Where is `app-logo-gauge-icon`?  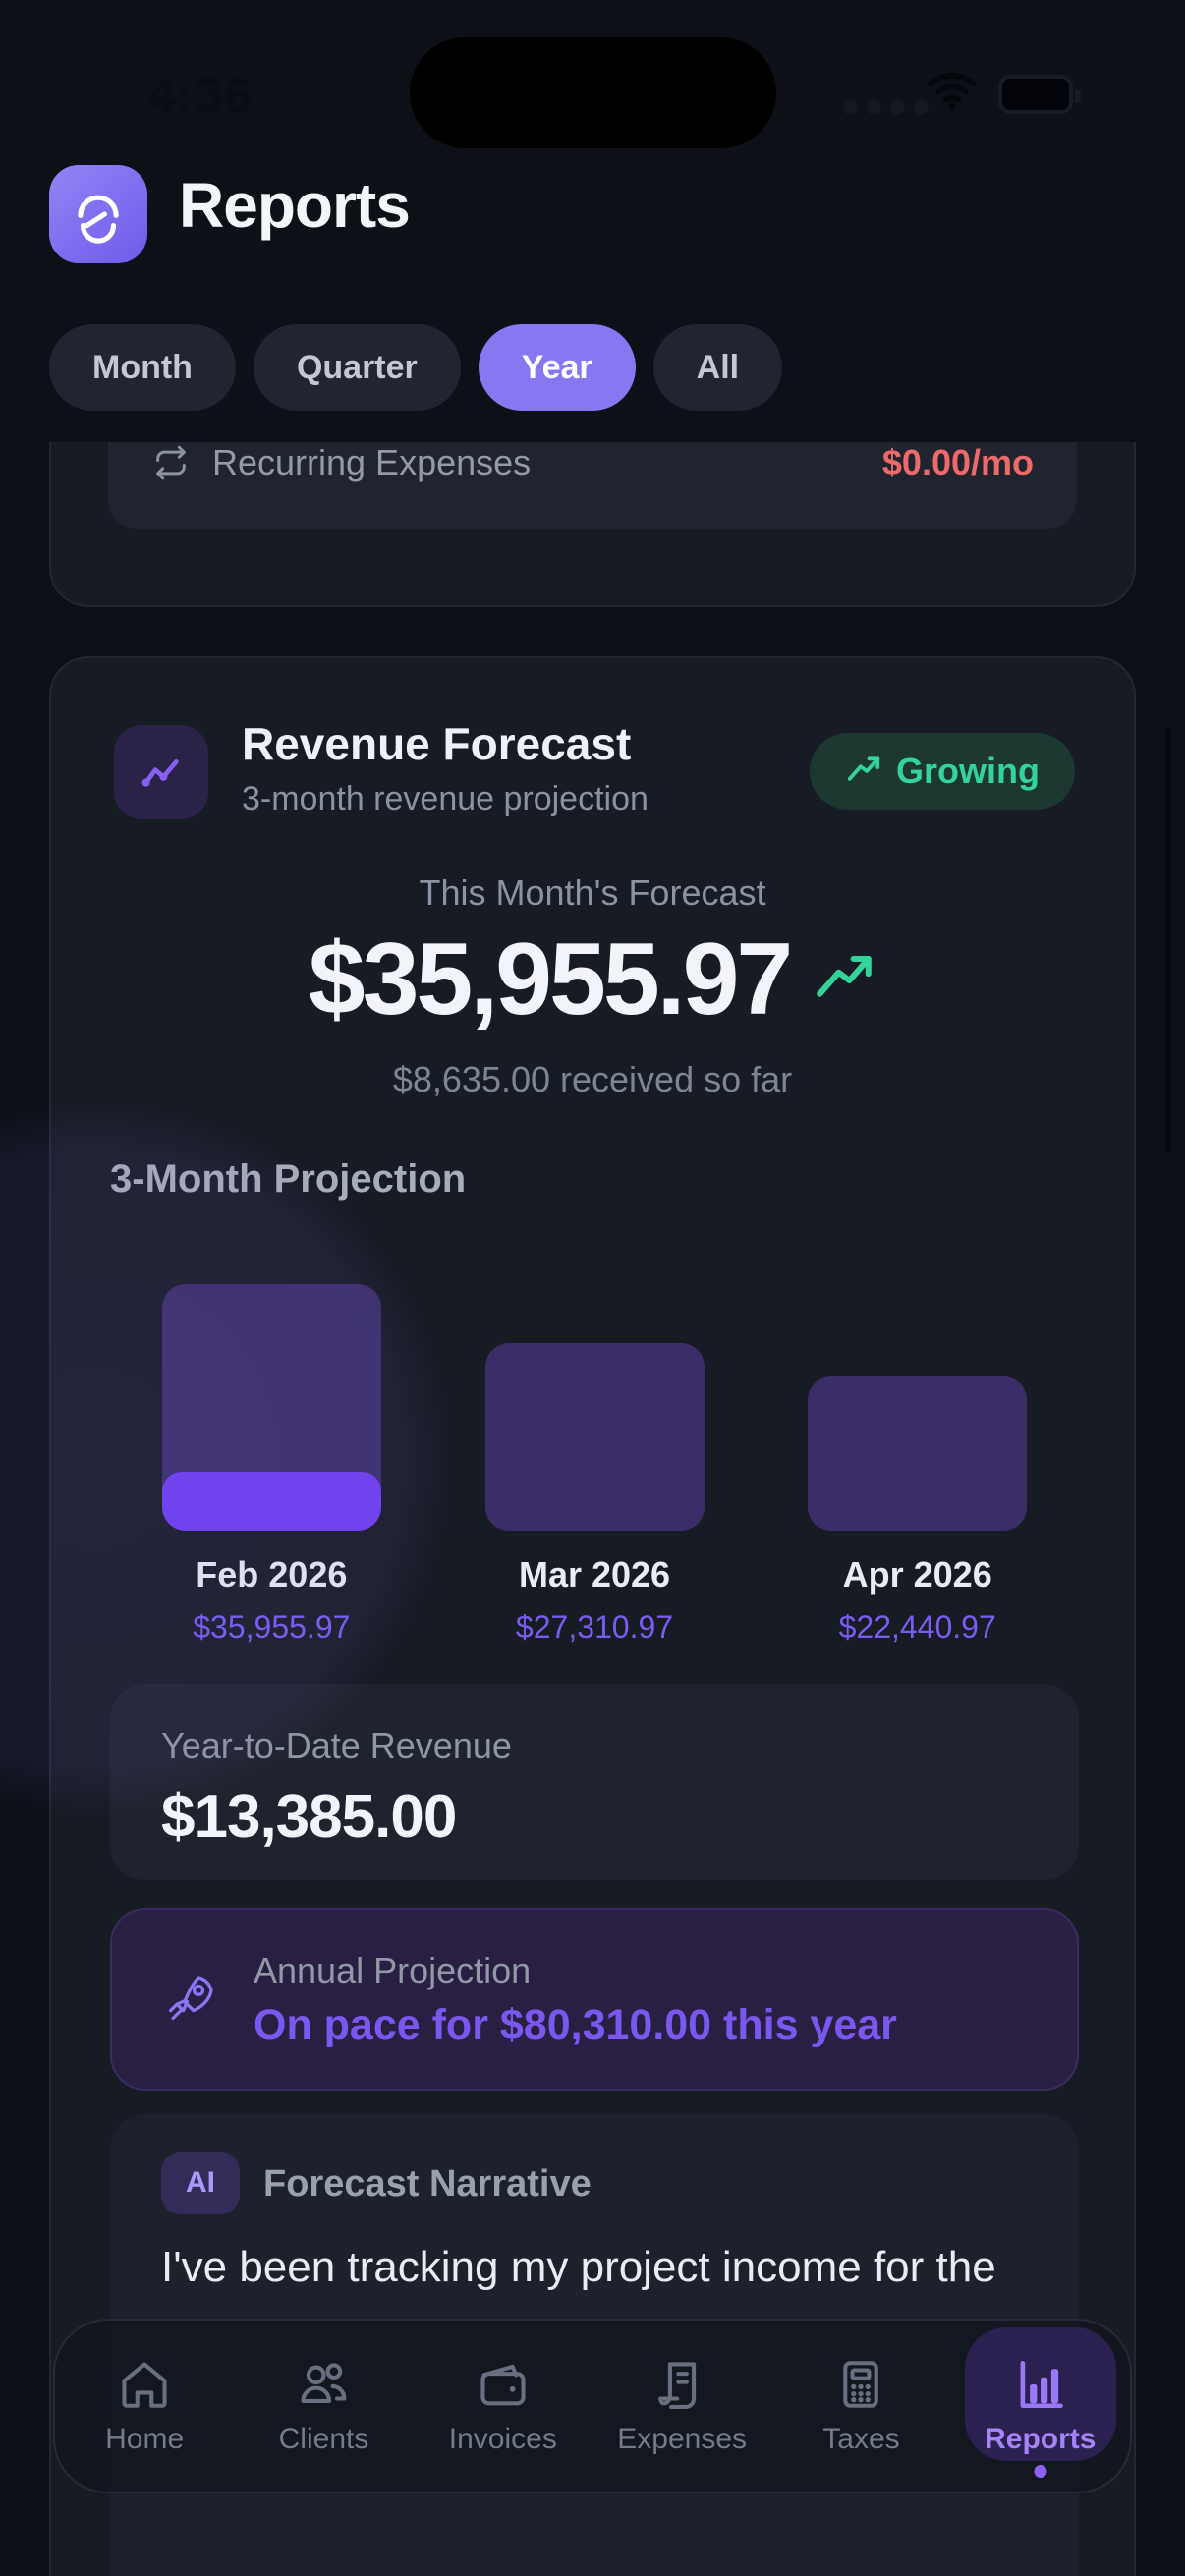 app-logo-gauge-icon is located at coordinates (98, 214).